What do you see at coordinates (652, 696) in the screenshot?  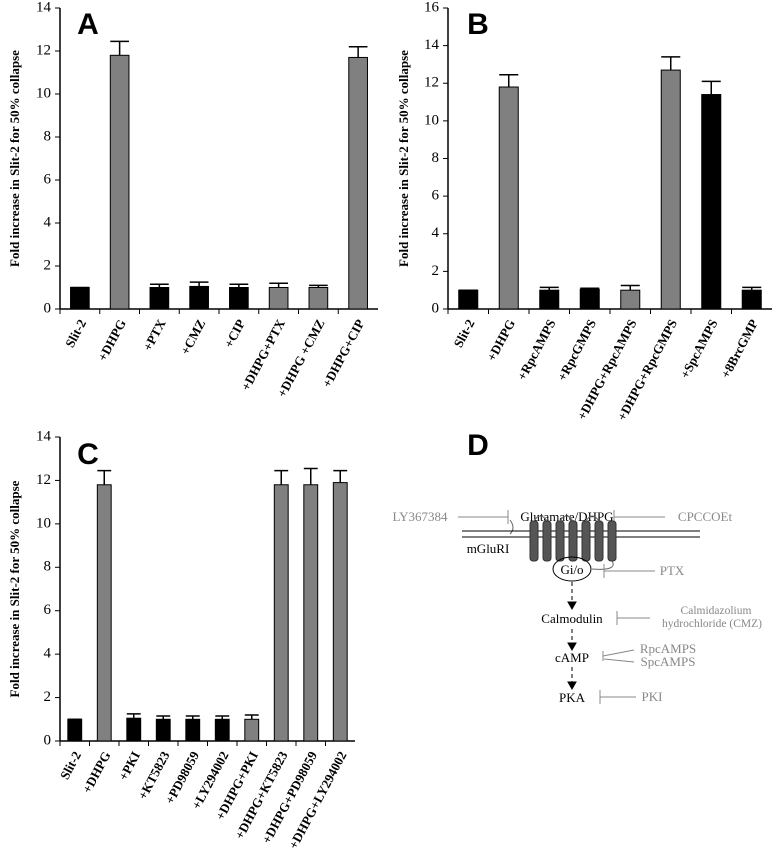 I see `inhibitor-label: PKI` at bounding box center [652, 696].